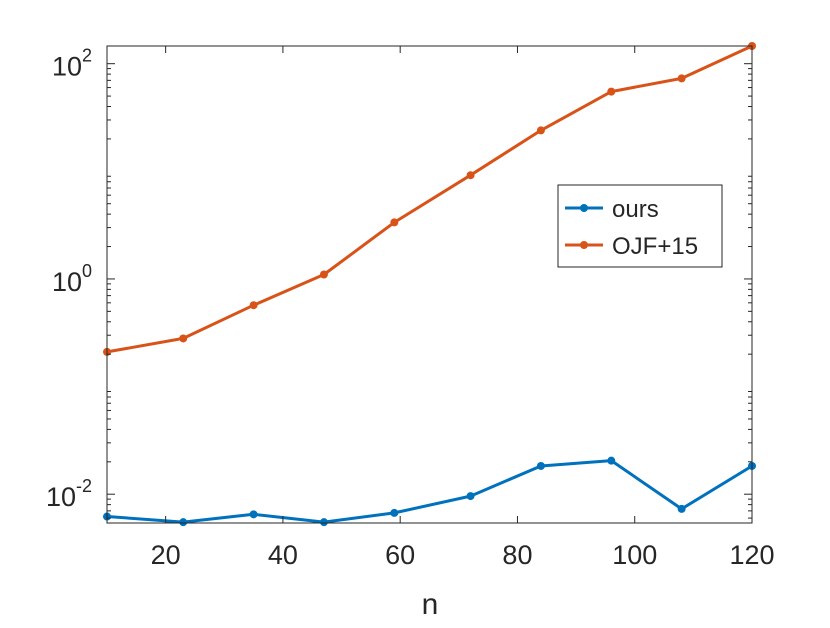  What do you see at coordinates (584, 208) in the screenshot?
I see `legend-marker-ours` at bounding box center [584, 208].